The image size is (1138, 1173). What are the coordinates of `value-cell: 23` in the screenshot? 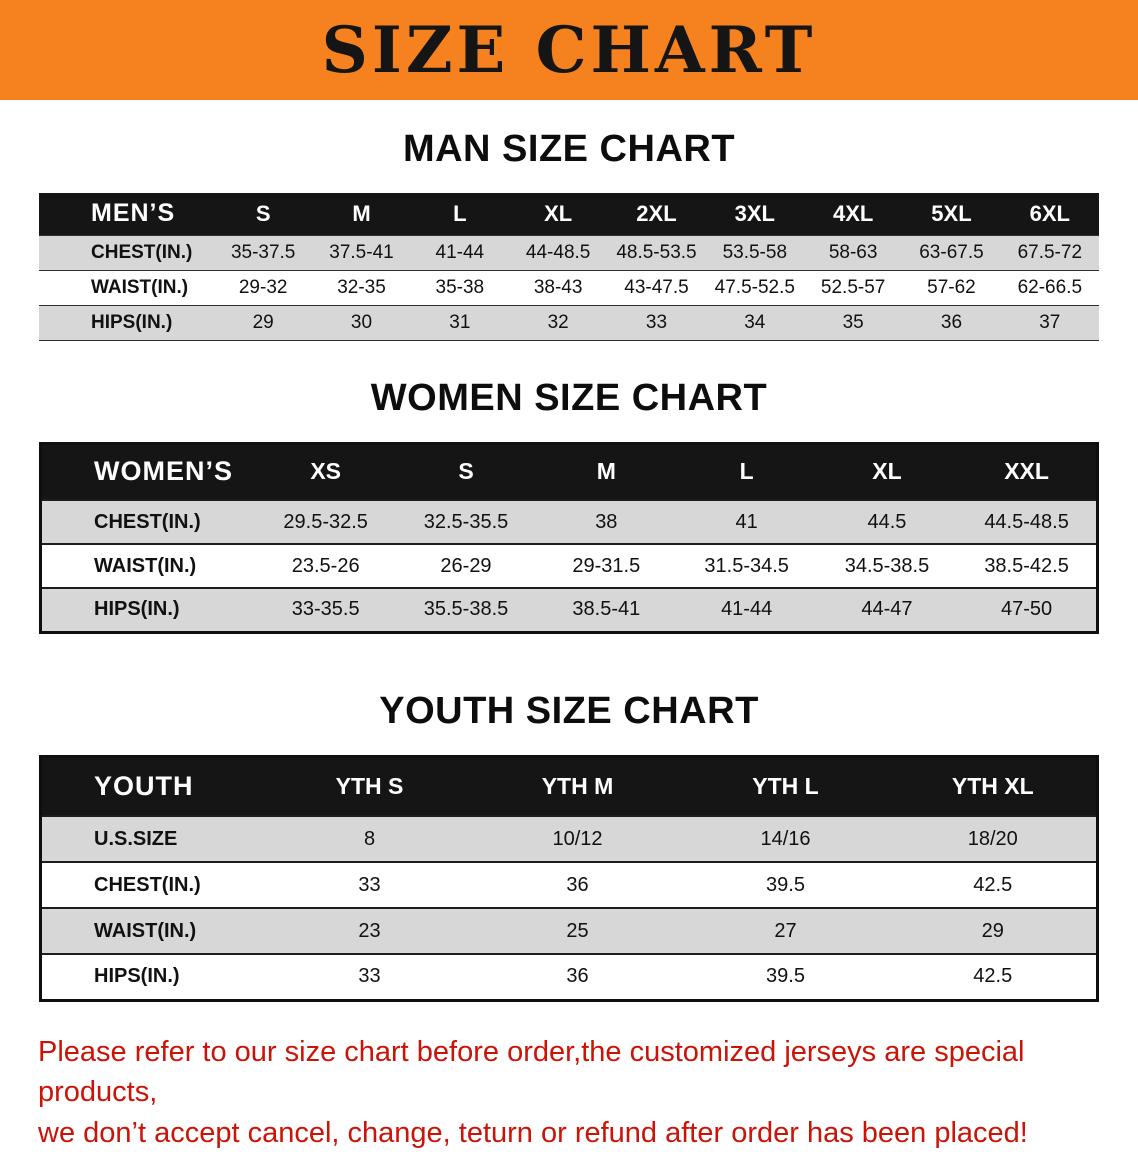 It's located at (369, 930).